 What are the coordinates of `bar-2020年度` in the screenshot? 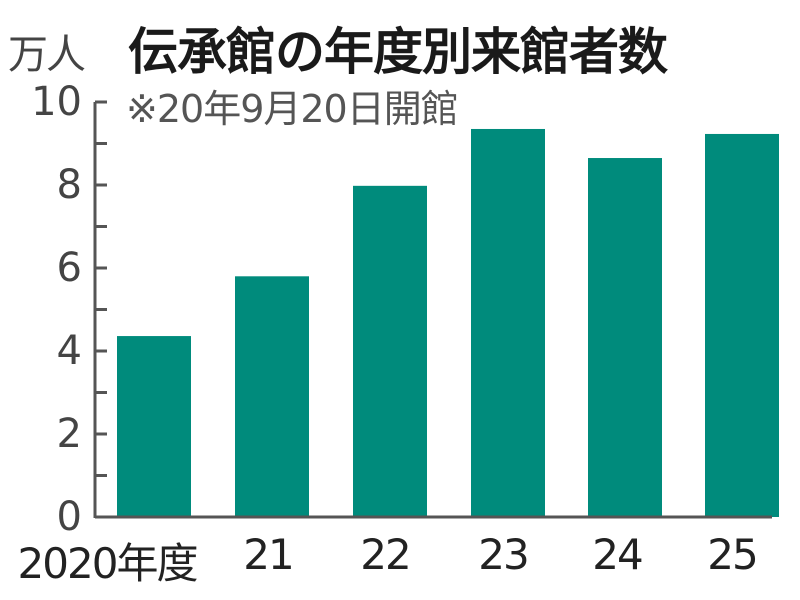 It's located at (154, 426).